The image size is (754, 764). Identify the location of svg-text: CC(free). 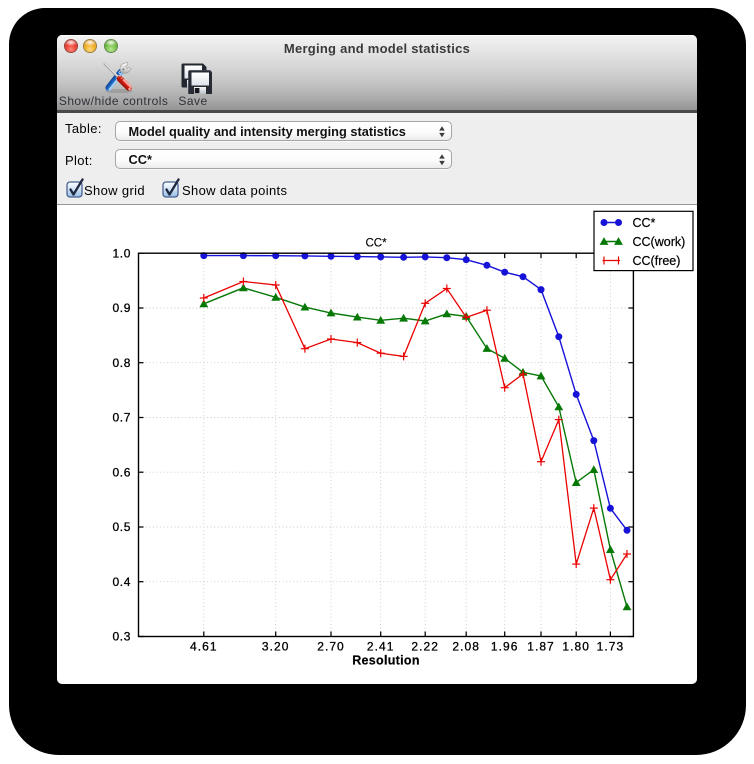
(657, 261).